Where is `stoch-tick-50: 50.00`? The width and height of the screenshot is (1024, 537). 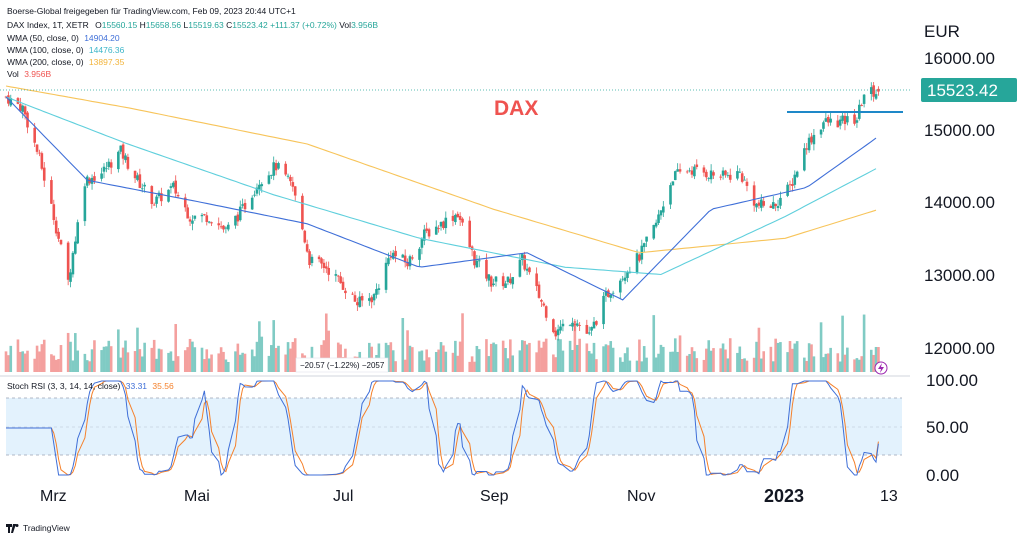
stoch-tick-50: 50.00 is located at coordinates (947, 427).